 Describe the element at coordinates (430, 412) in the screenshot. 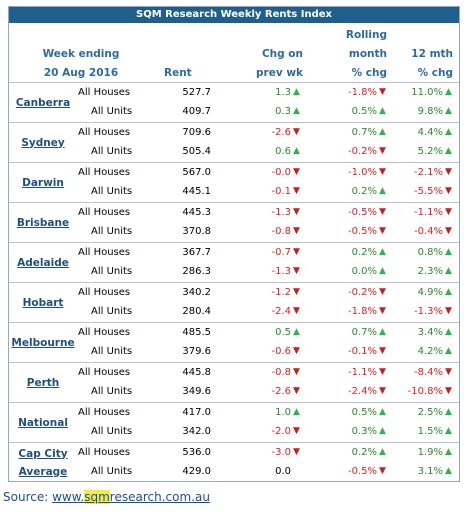

I see `12-mth-value: 2.5%` at that location.